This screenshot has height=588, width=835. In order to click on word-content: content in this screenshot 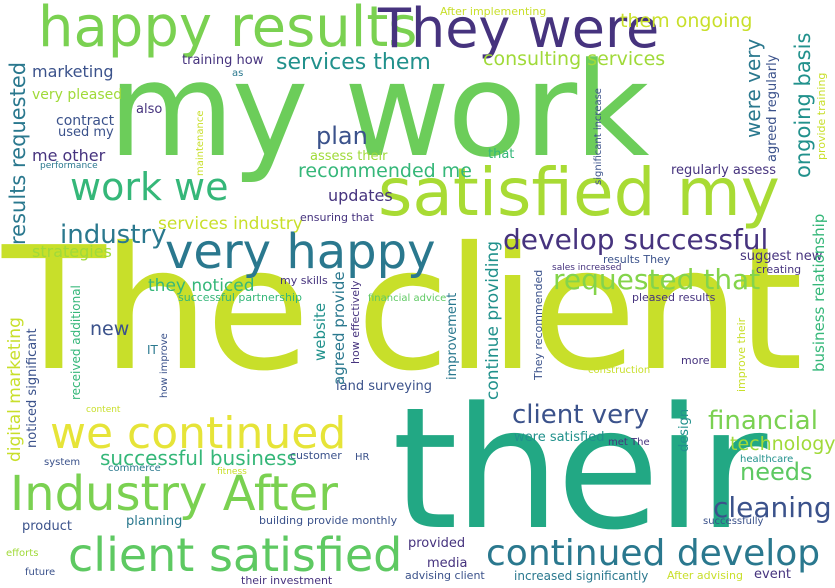, I will do `click(103, 410)`.